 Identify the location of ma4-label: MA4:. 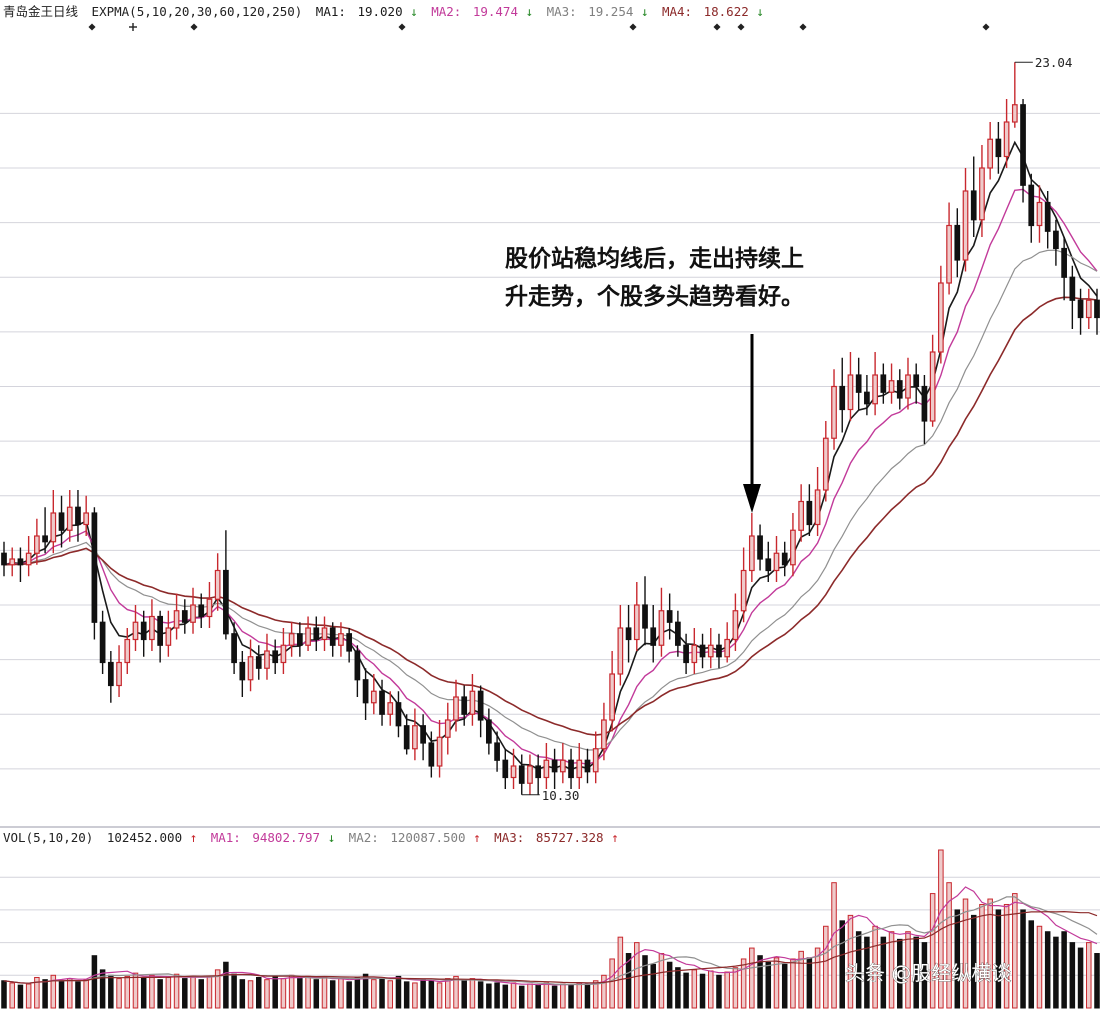
(677, 11).